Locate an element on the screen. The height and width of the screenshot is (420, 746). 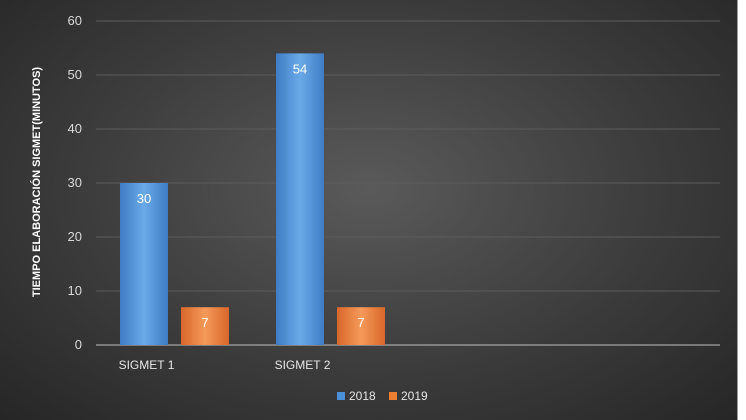
x-tick-label: SIGMET 1 is located at coordinates (147, 365).